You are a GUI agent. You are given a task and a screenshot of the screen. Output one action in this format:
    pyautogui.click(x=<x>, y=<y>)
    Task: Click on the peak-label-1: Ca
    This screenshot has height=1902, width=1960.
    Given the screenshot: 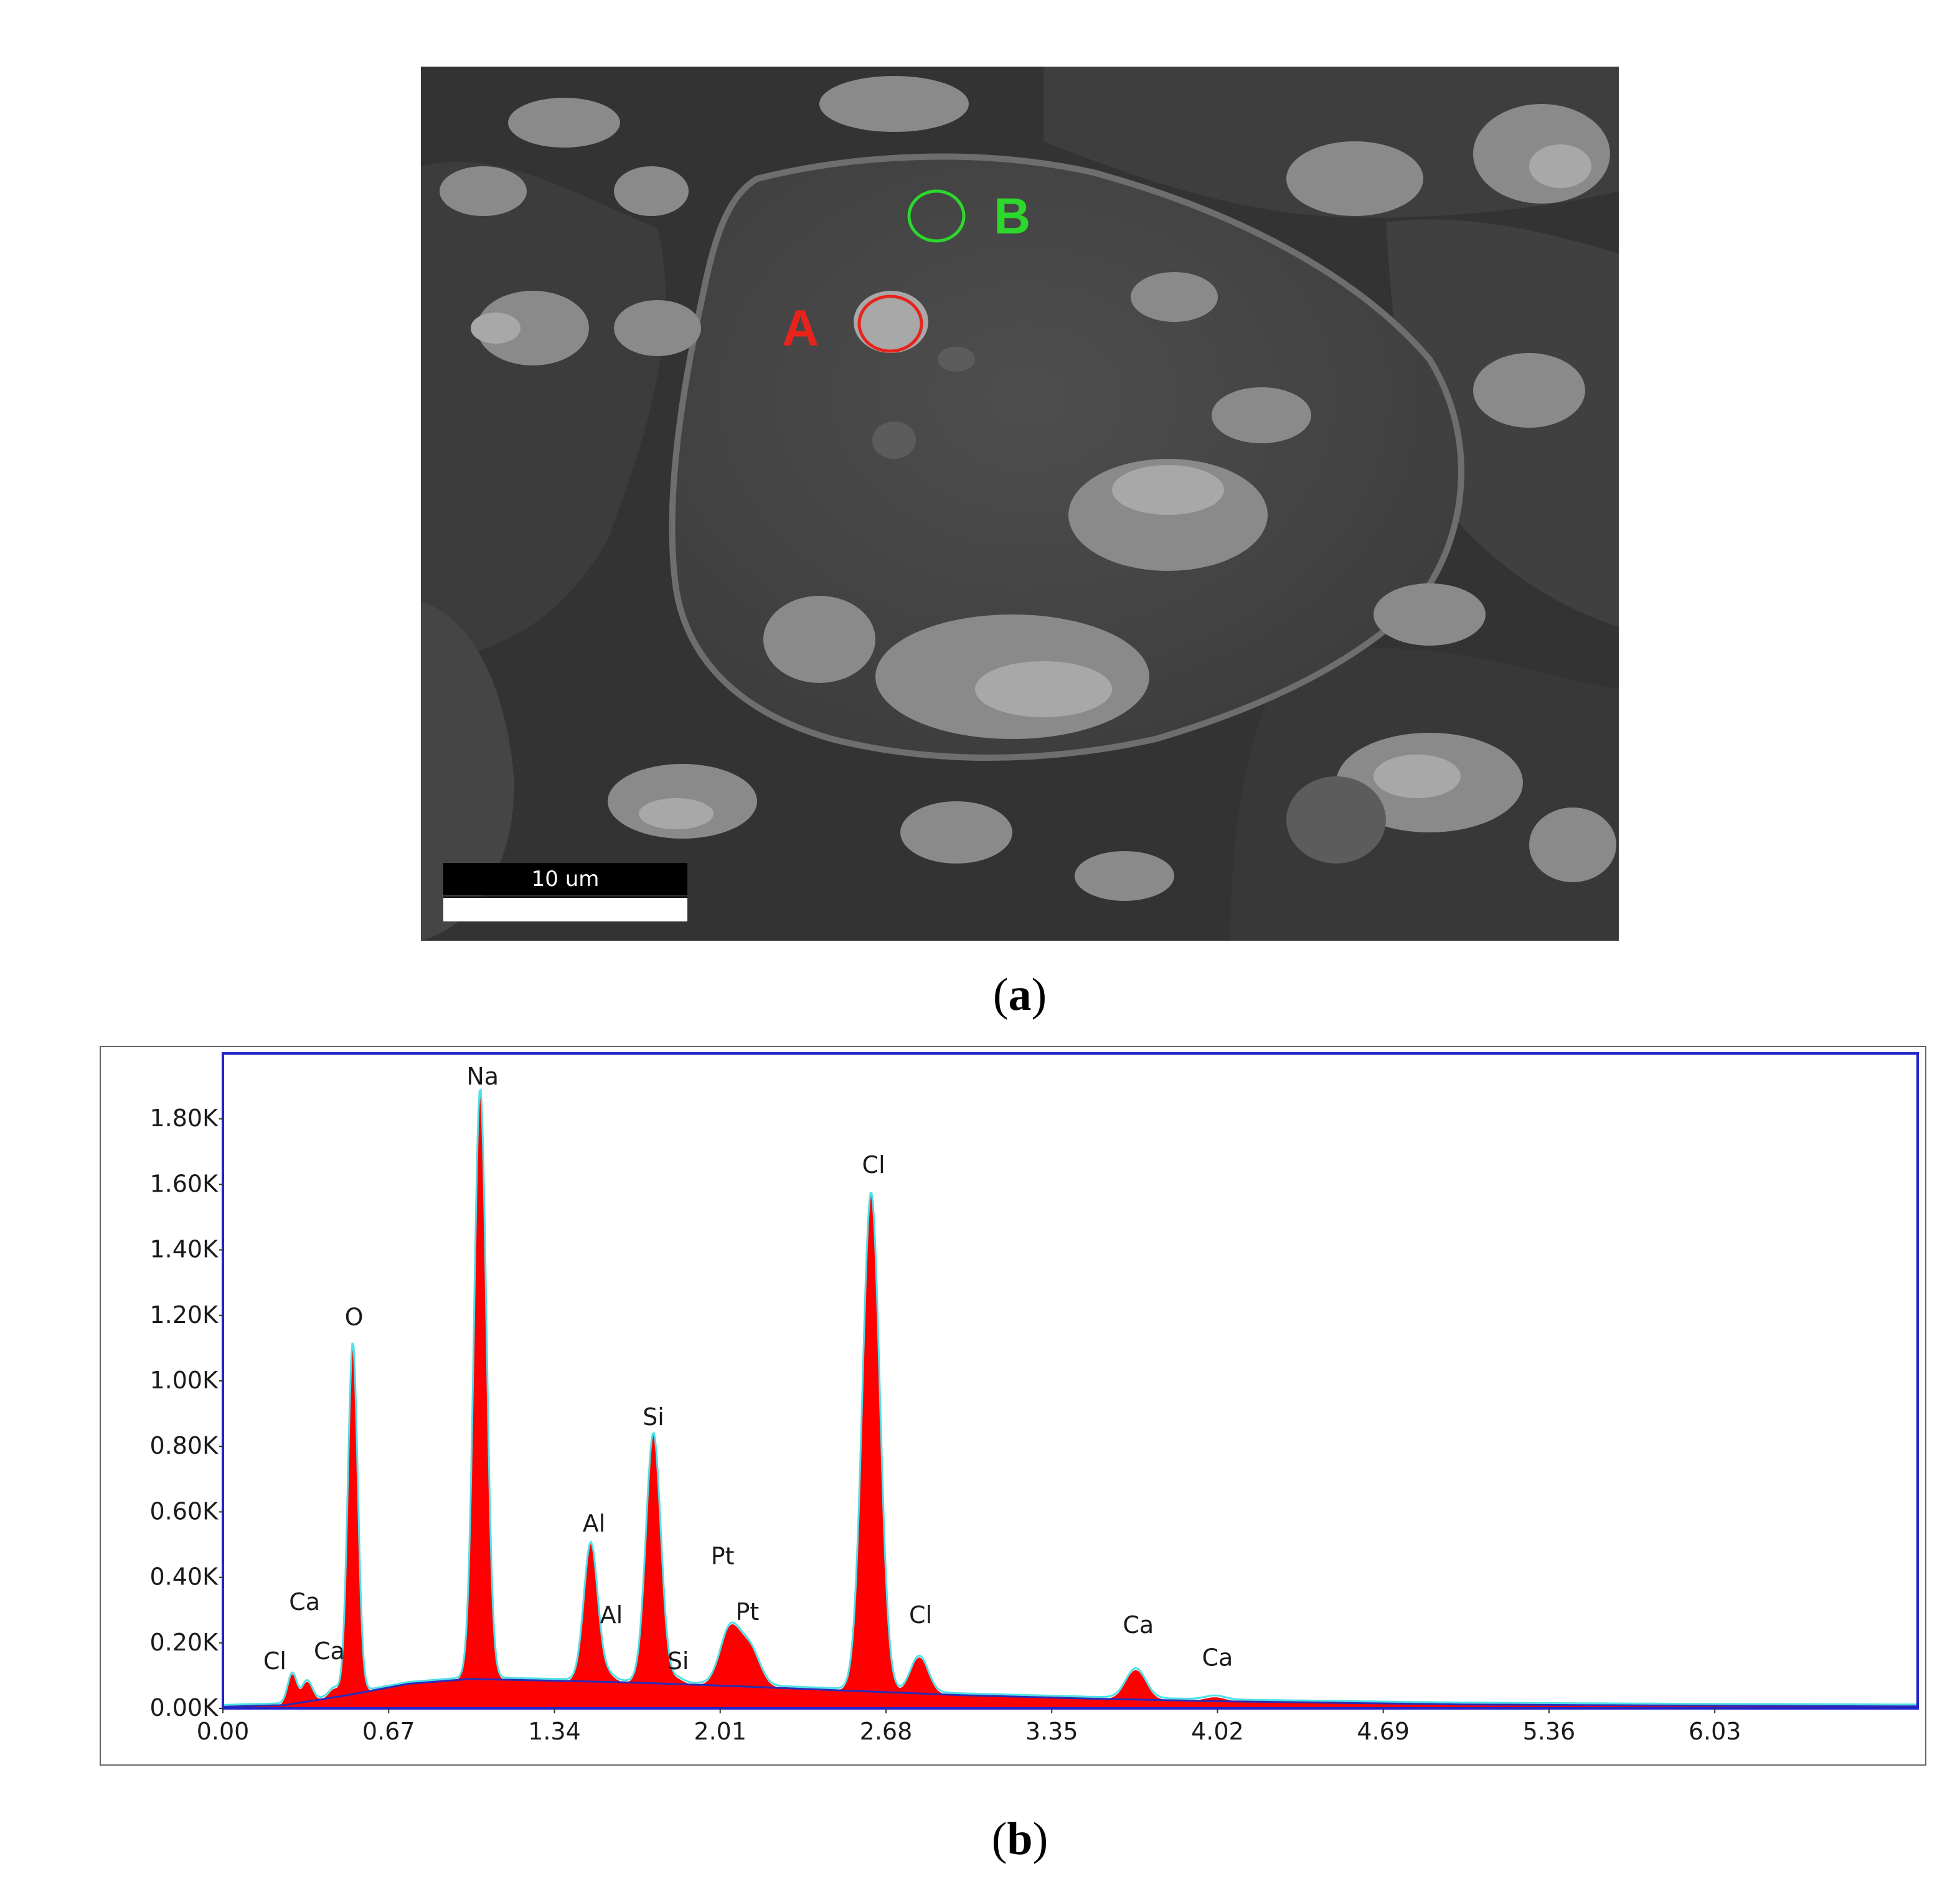 What is the action you would take?
    pyautogui.click(x=304, y=1602)
    